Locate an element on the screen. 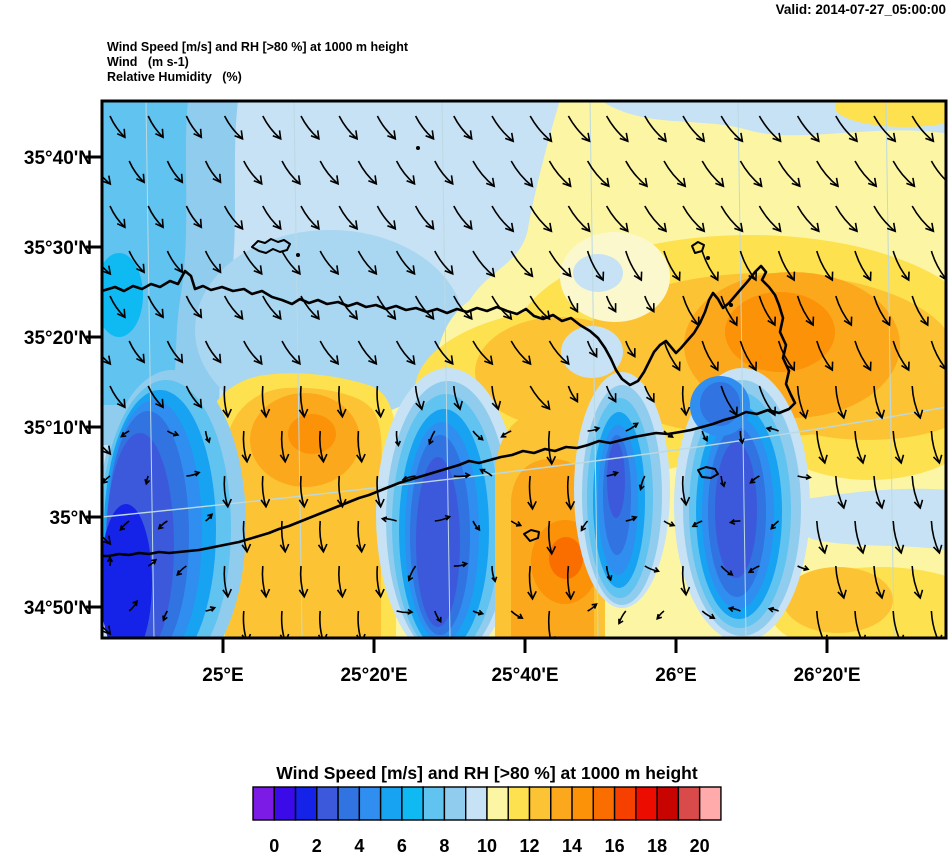 The height and width of the screenshot is (854, 948). valid-time-label: Valid: 2014-07-27_05:00:00 is located at coordinates (861, 9).